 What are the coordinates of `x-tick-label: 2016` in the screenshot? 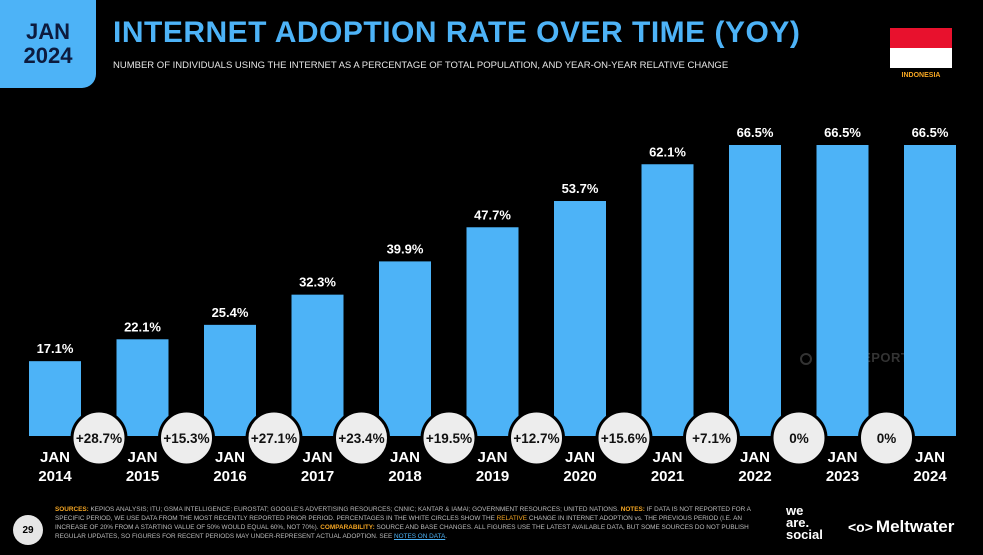 It's located at (229, 476).